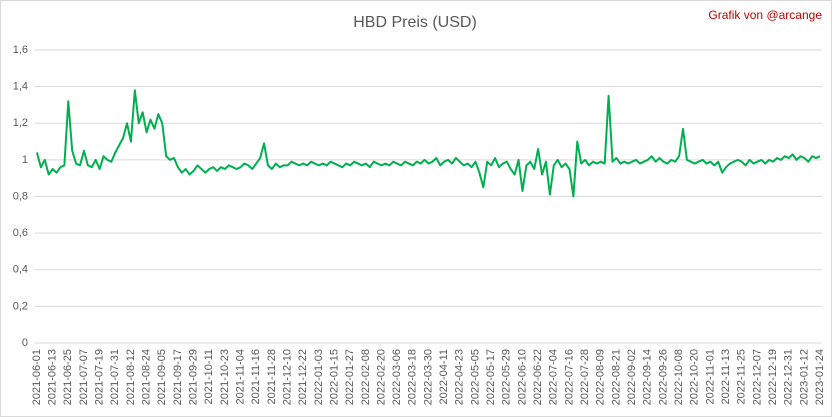  Describe the element at coordinates (350, 377) in the screenshot. I see `x-tick-label: 2022-01-27` at that location.